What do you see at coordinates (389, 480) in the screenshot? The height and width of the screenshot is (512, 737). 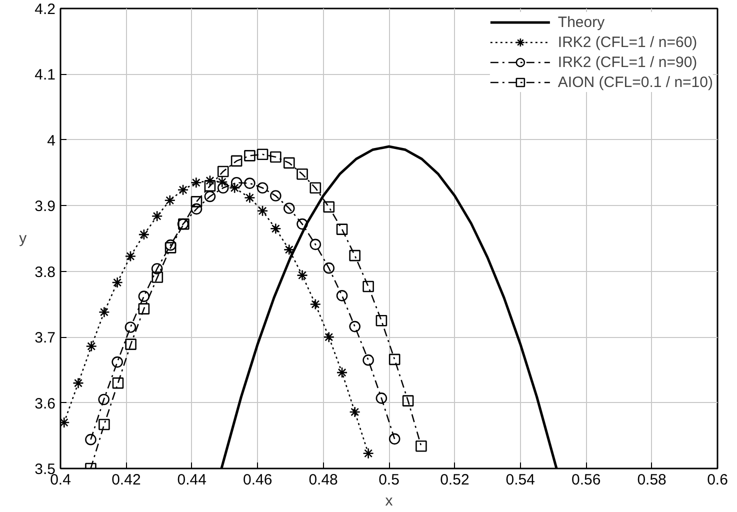 I see `x-tick-label: 0.5` at bounding box center [389, 480].